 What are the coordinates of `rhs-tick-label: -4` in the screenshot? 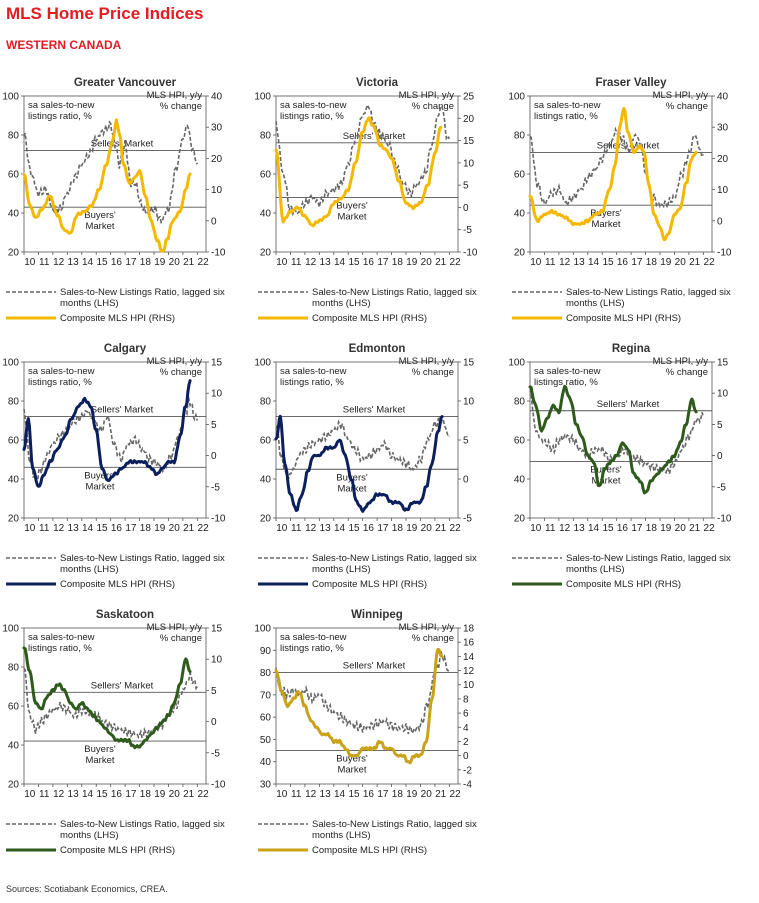 It's located at (467, 785).